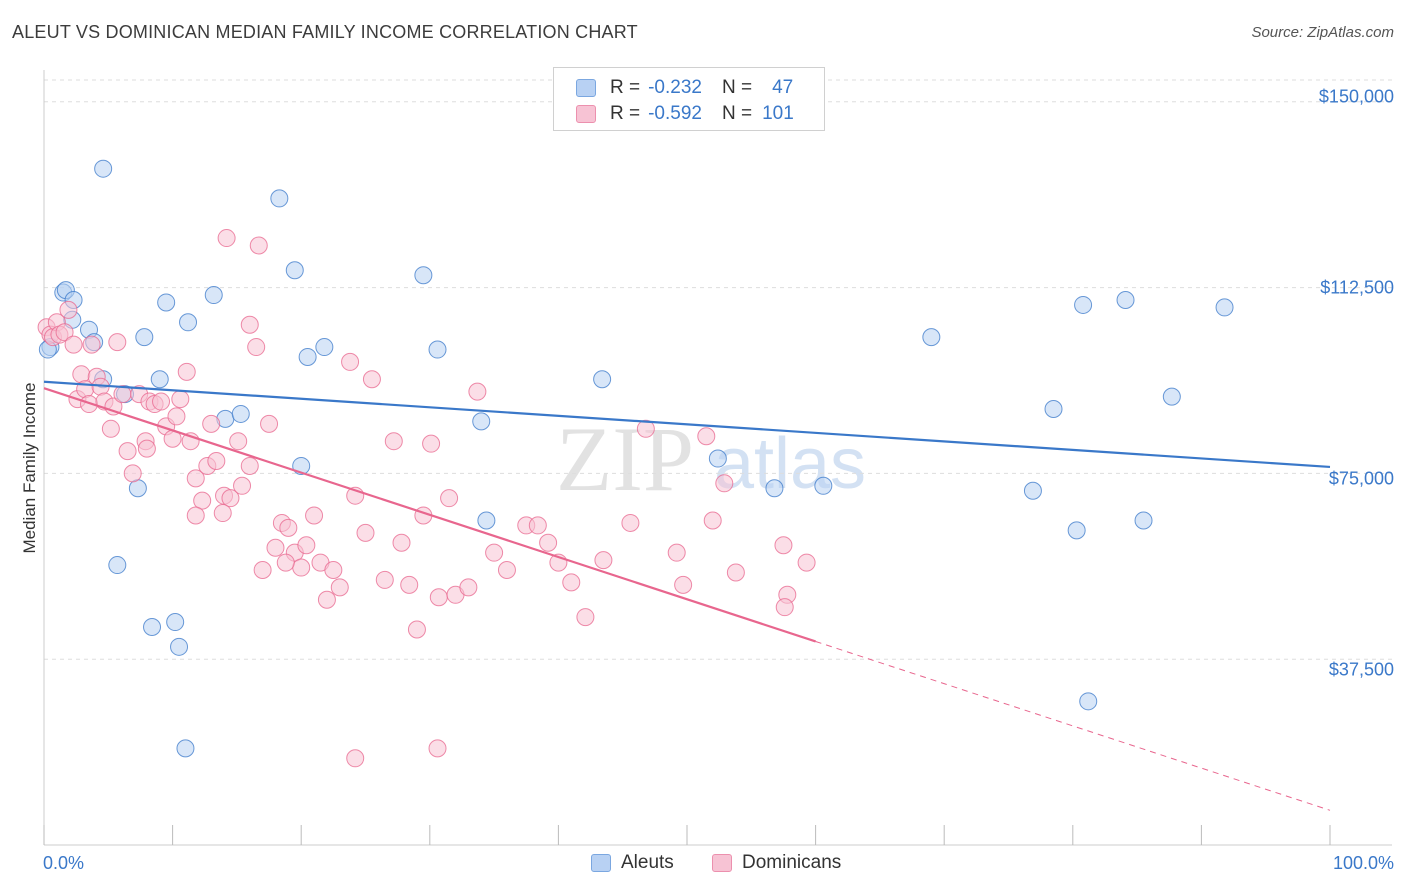  Describe the element at coordinates (1357, 287) in the screenshot. I see `y-tick-label: $112,500` at that location.